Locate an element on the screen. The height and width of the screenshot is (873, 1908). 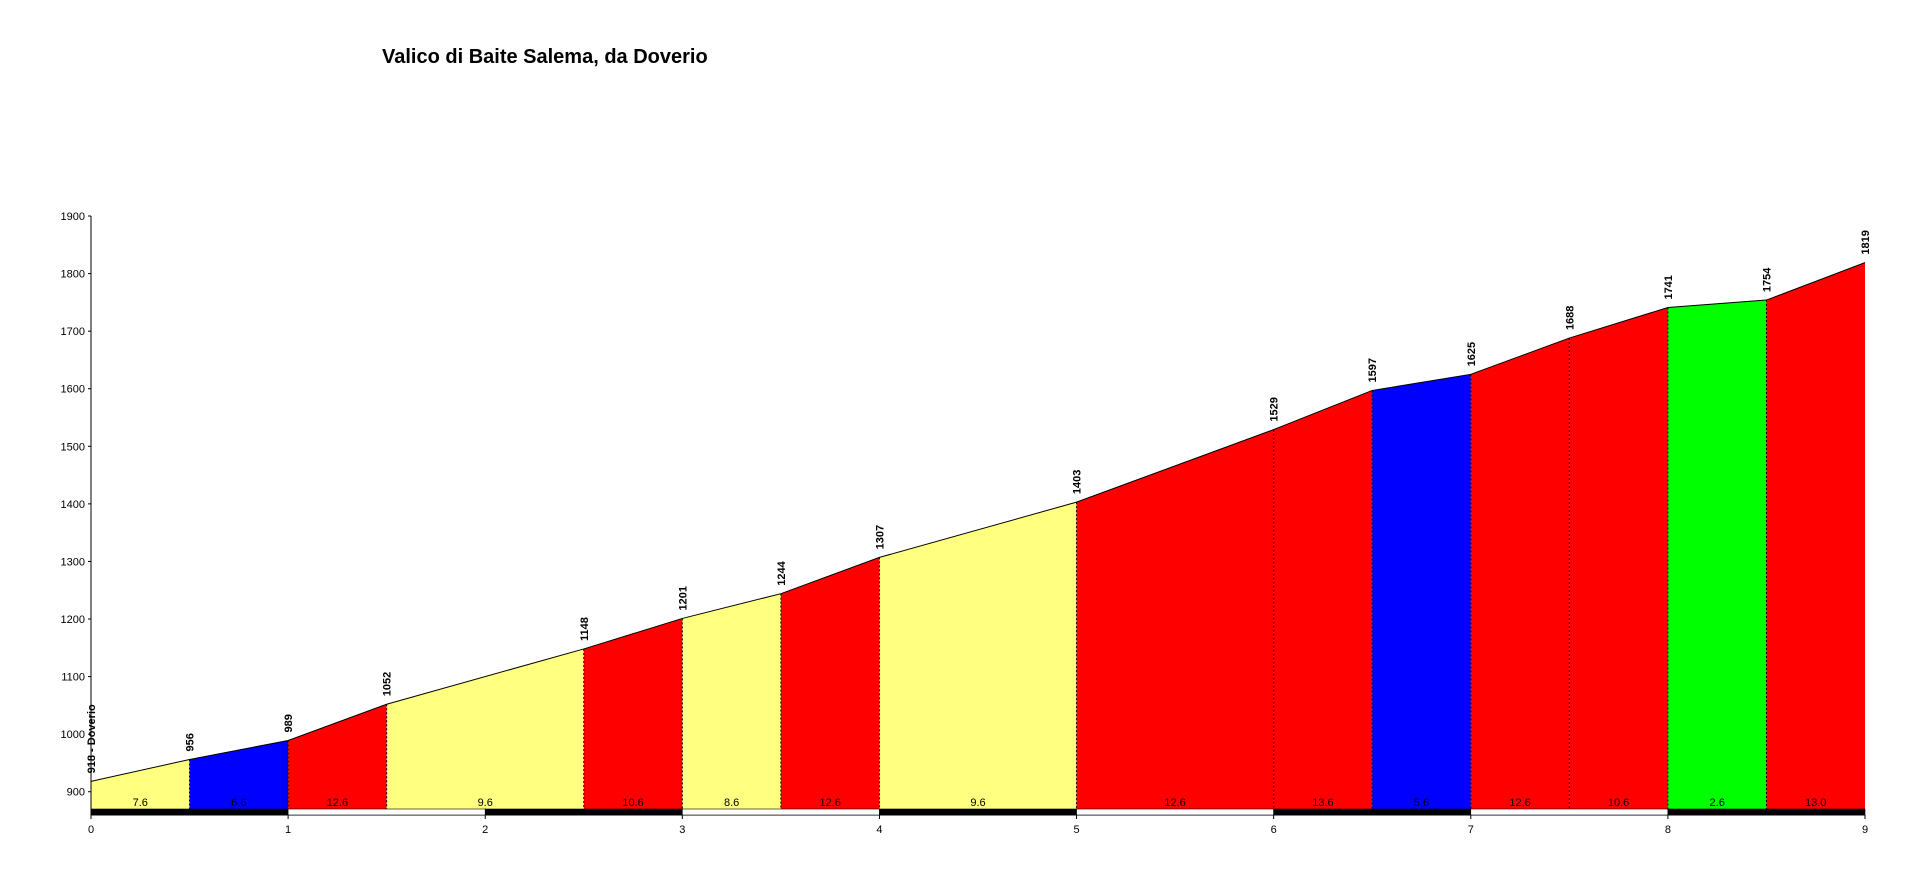
gradient-label: 6.6 is located at coordinates (238, 803).